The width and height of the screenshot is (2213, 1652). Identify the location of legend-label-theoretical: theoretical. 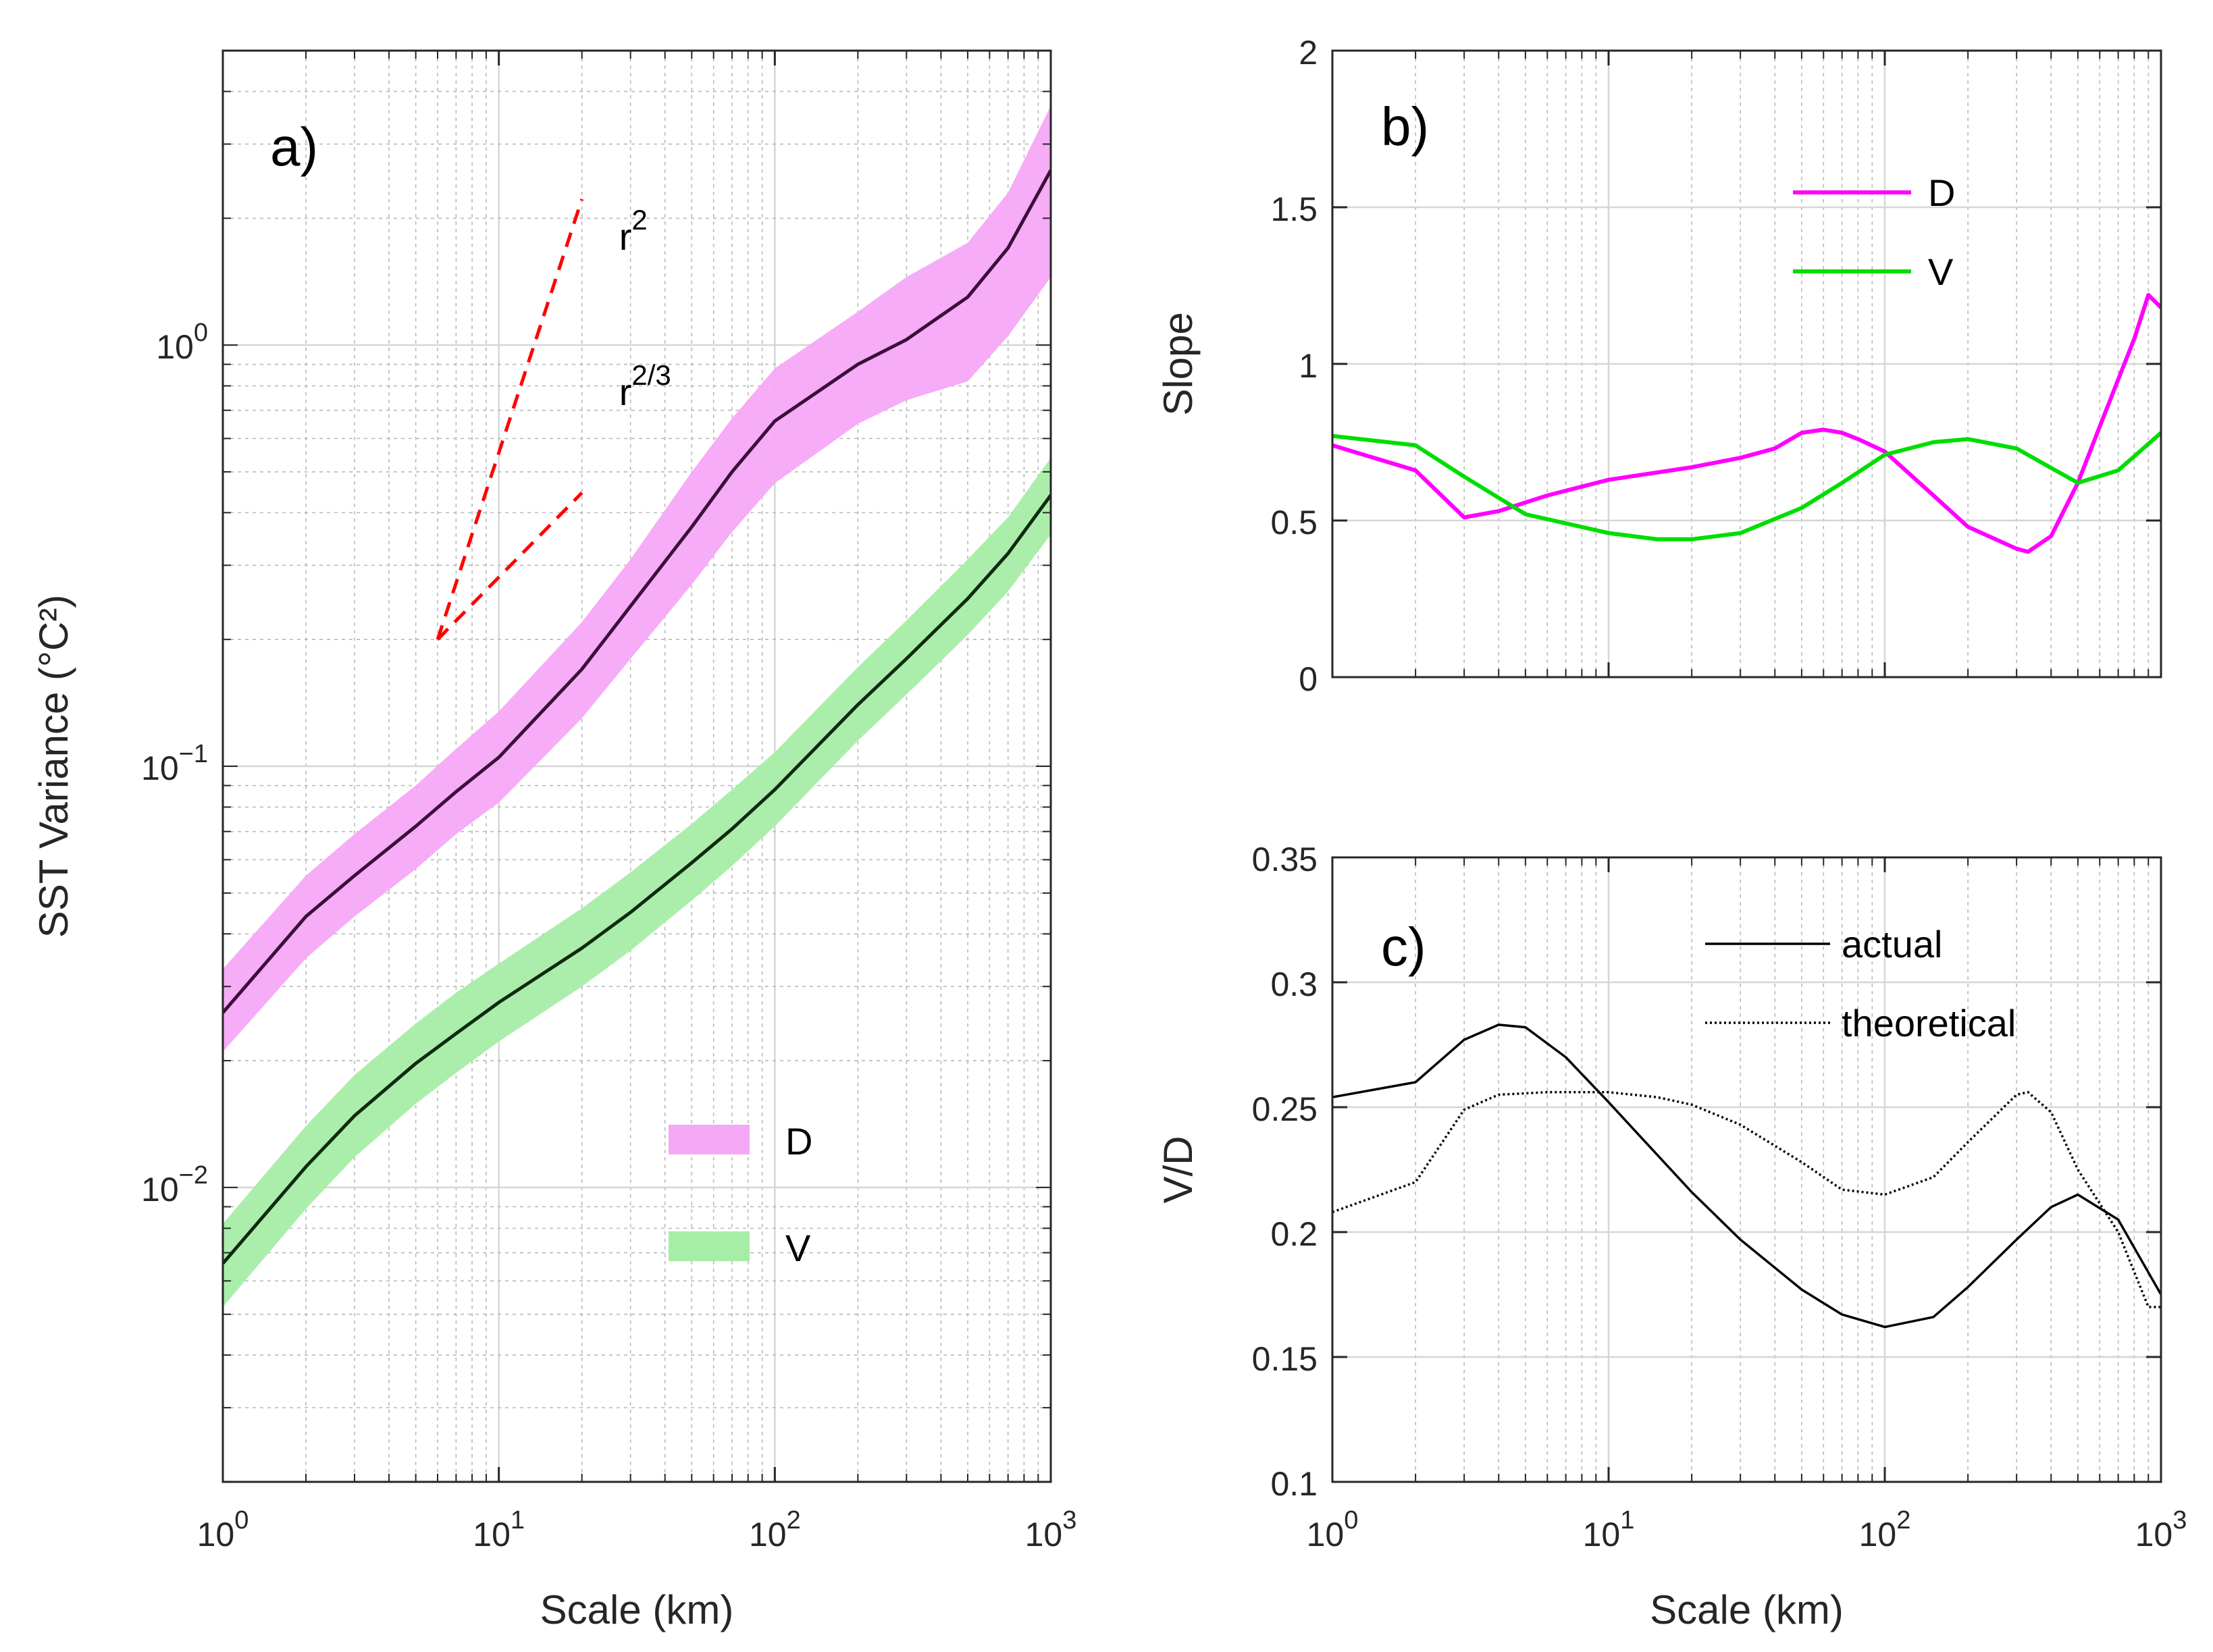
(1929, 1023).